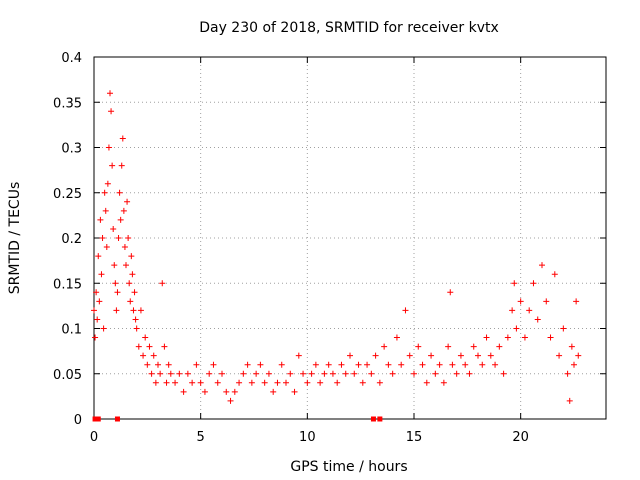  What do you see at coordinates (348, 467) in the screenshot?
I see `x-axis-label: GPS time / hours` at bounding box center [348, 467].